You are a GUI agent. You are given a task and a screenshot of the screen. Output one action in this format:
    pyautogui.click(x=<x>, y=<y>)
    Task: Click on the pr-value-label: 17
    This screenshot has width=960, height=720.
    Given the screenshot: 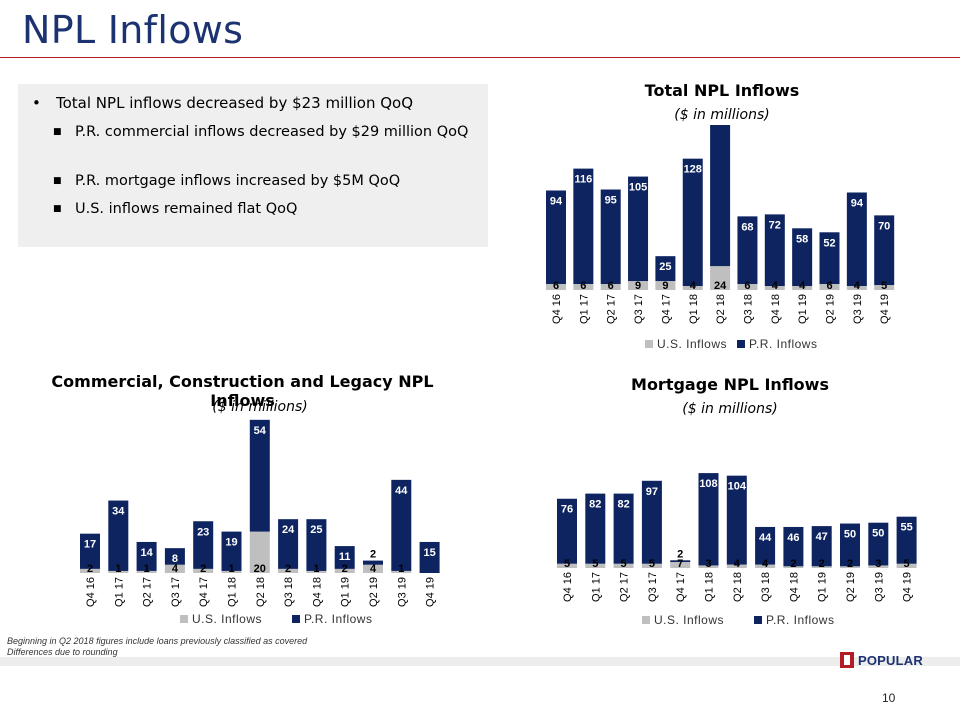 What is the action you would take?
    pyautogui.click(x=90, y=545)
    